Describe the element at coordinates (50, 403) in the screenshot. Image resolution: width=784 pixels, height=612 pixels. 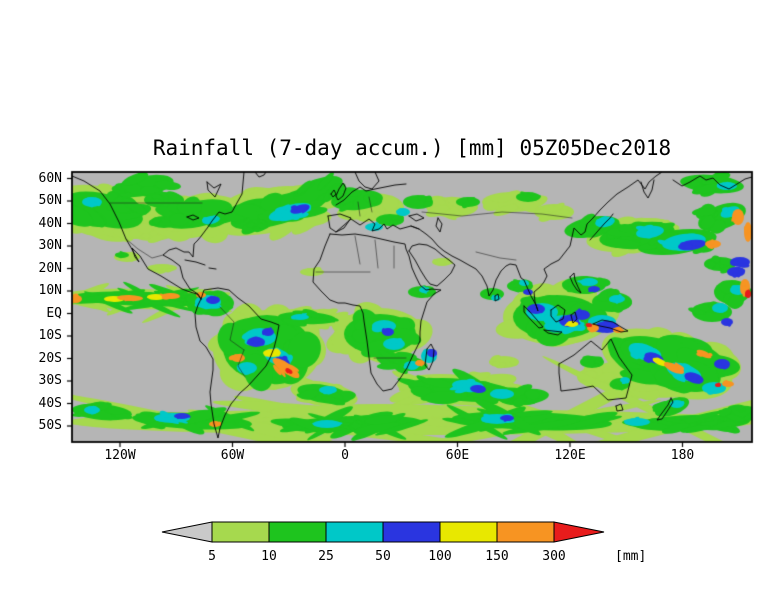
I see `lat-tick-label: 40S` at that location.